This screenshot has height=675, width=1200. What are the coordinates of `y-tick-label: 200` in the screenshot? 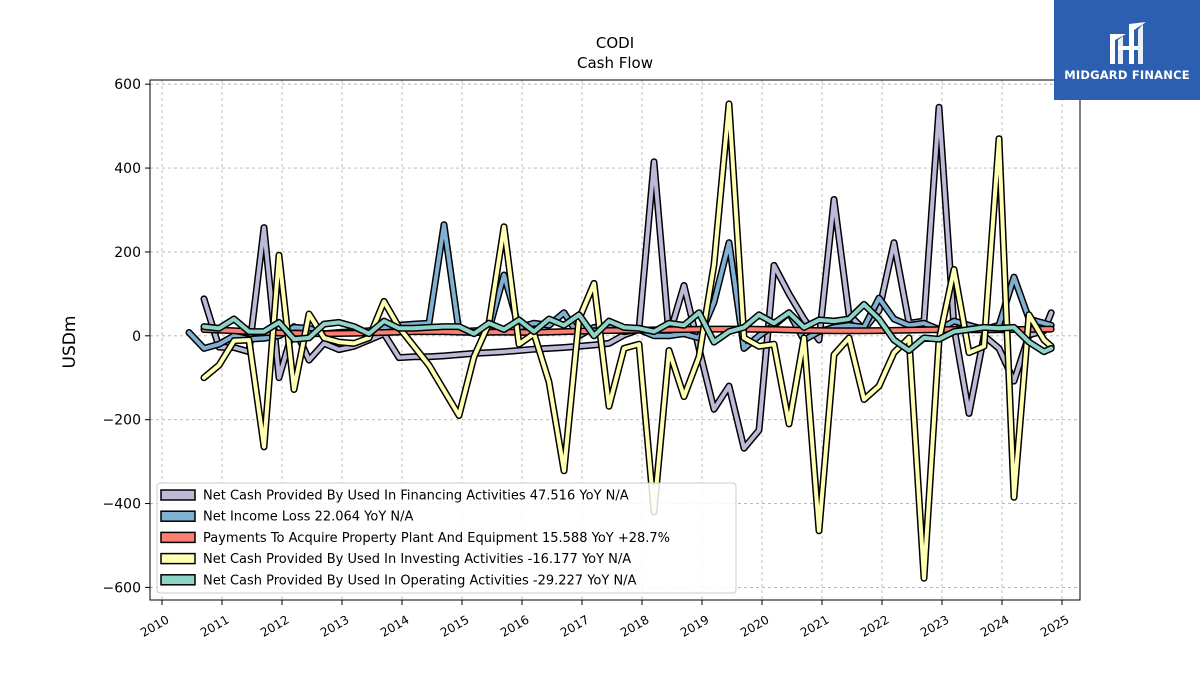 It's located at (127, 253).